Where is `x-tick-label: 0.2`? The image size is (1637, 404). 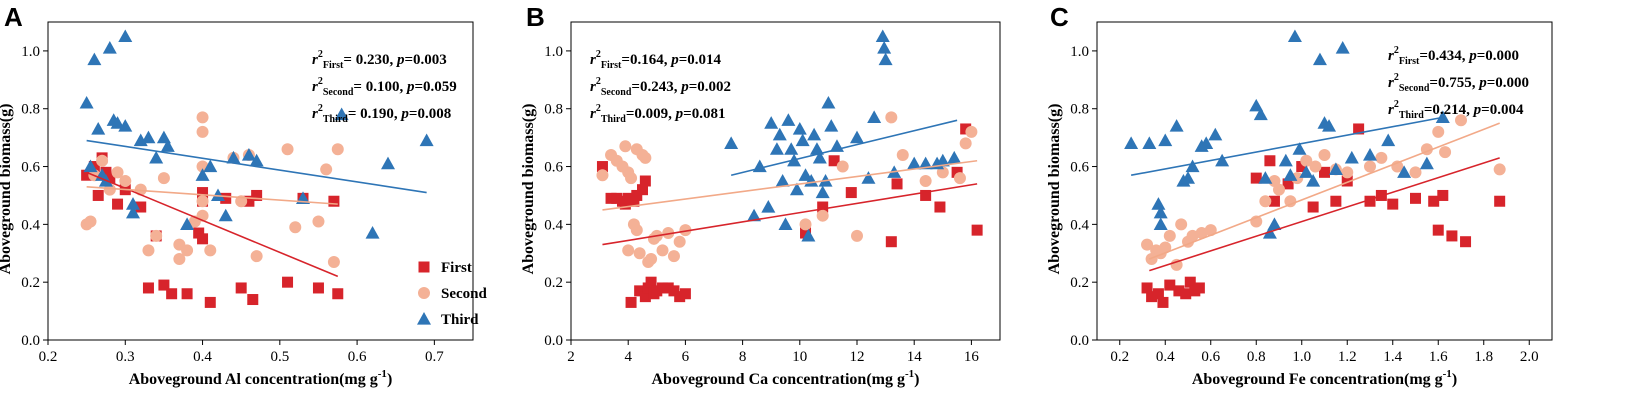 x-tick-label: 0.2 is located at coordinates (1119, 357).